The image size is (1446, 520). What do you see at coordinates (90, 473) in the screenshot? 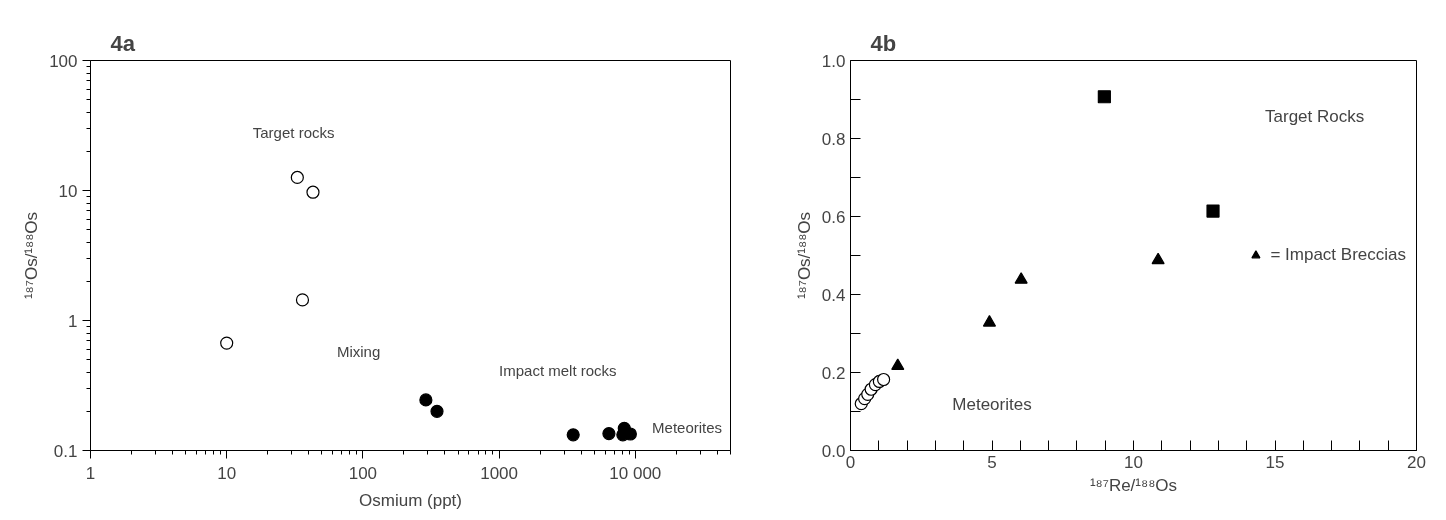
I see `x-tick-label: 1` at bounding box center [90, 473].